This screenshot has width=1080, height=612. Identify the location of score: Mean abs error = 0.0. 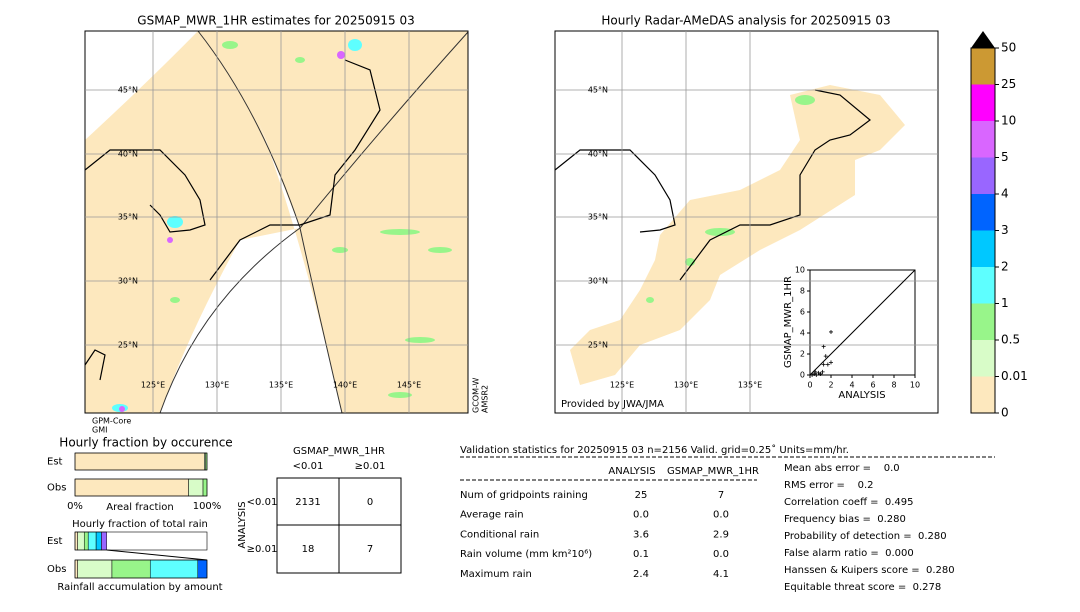
(842, 468).